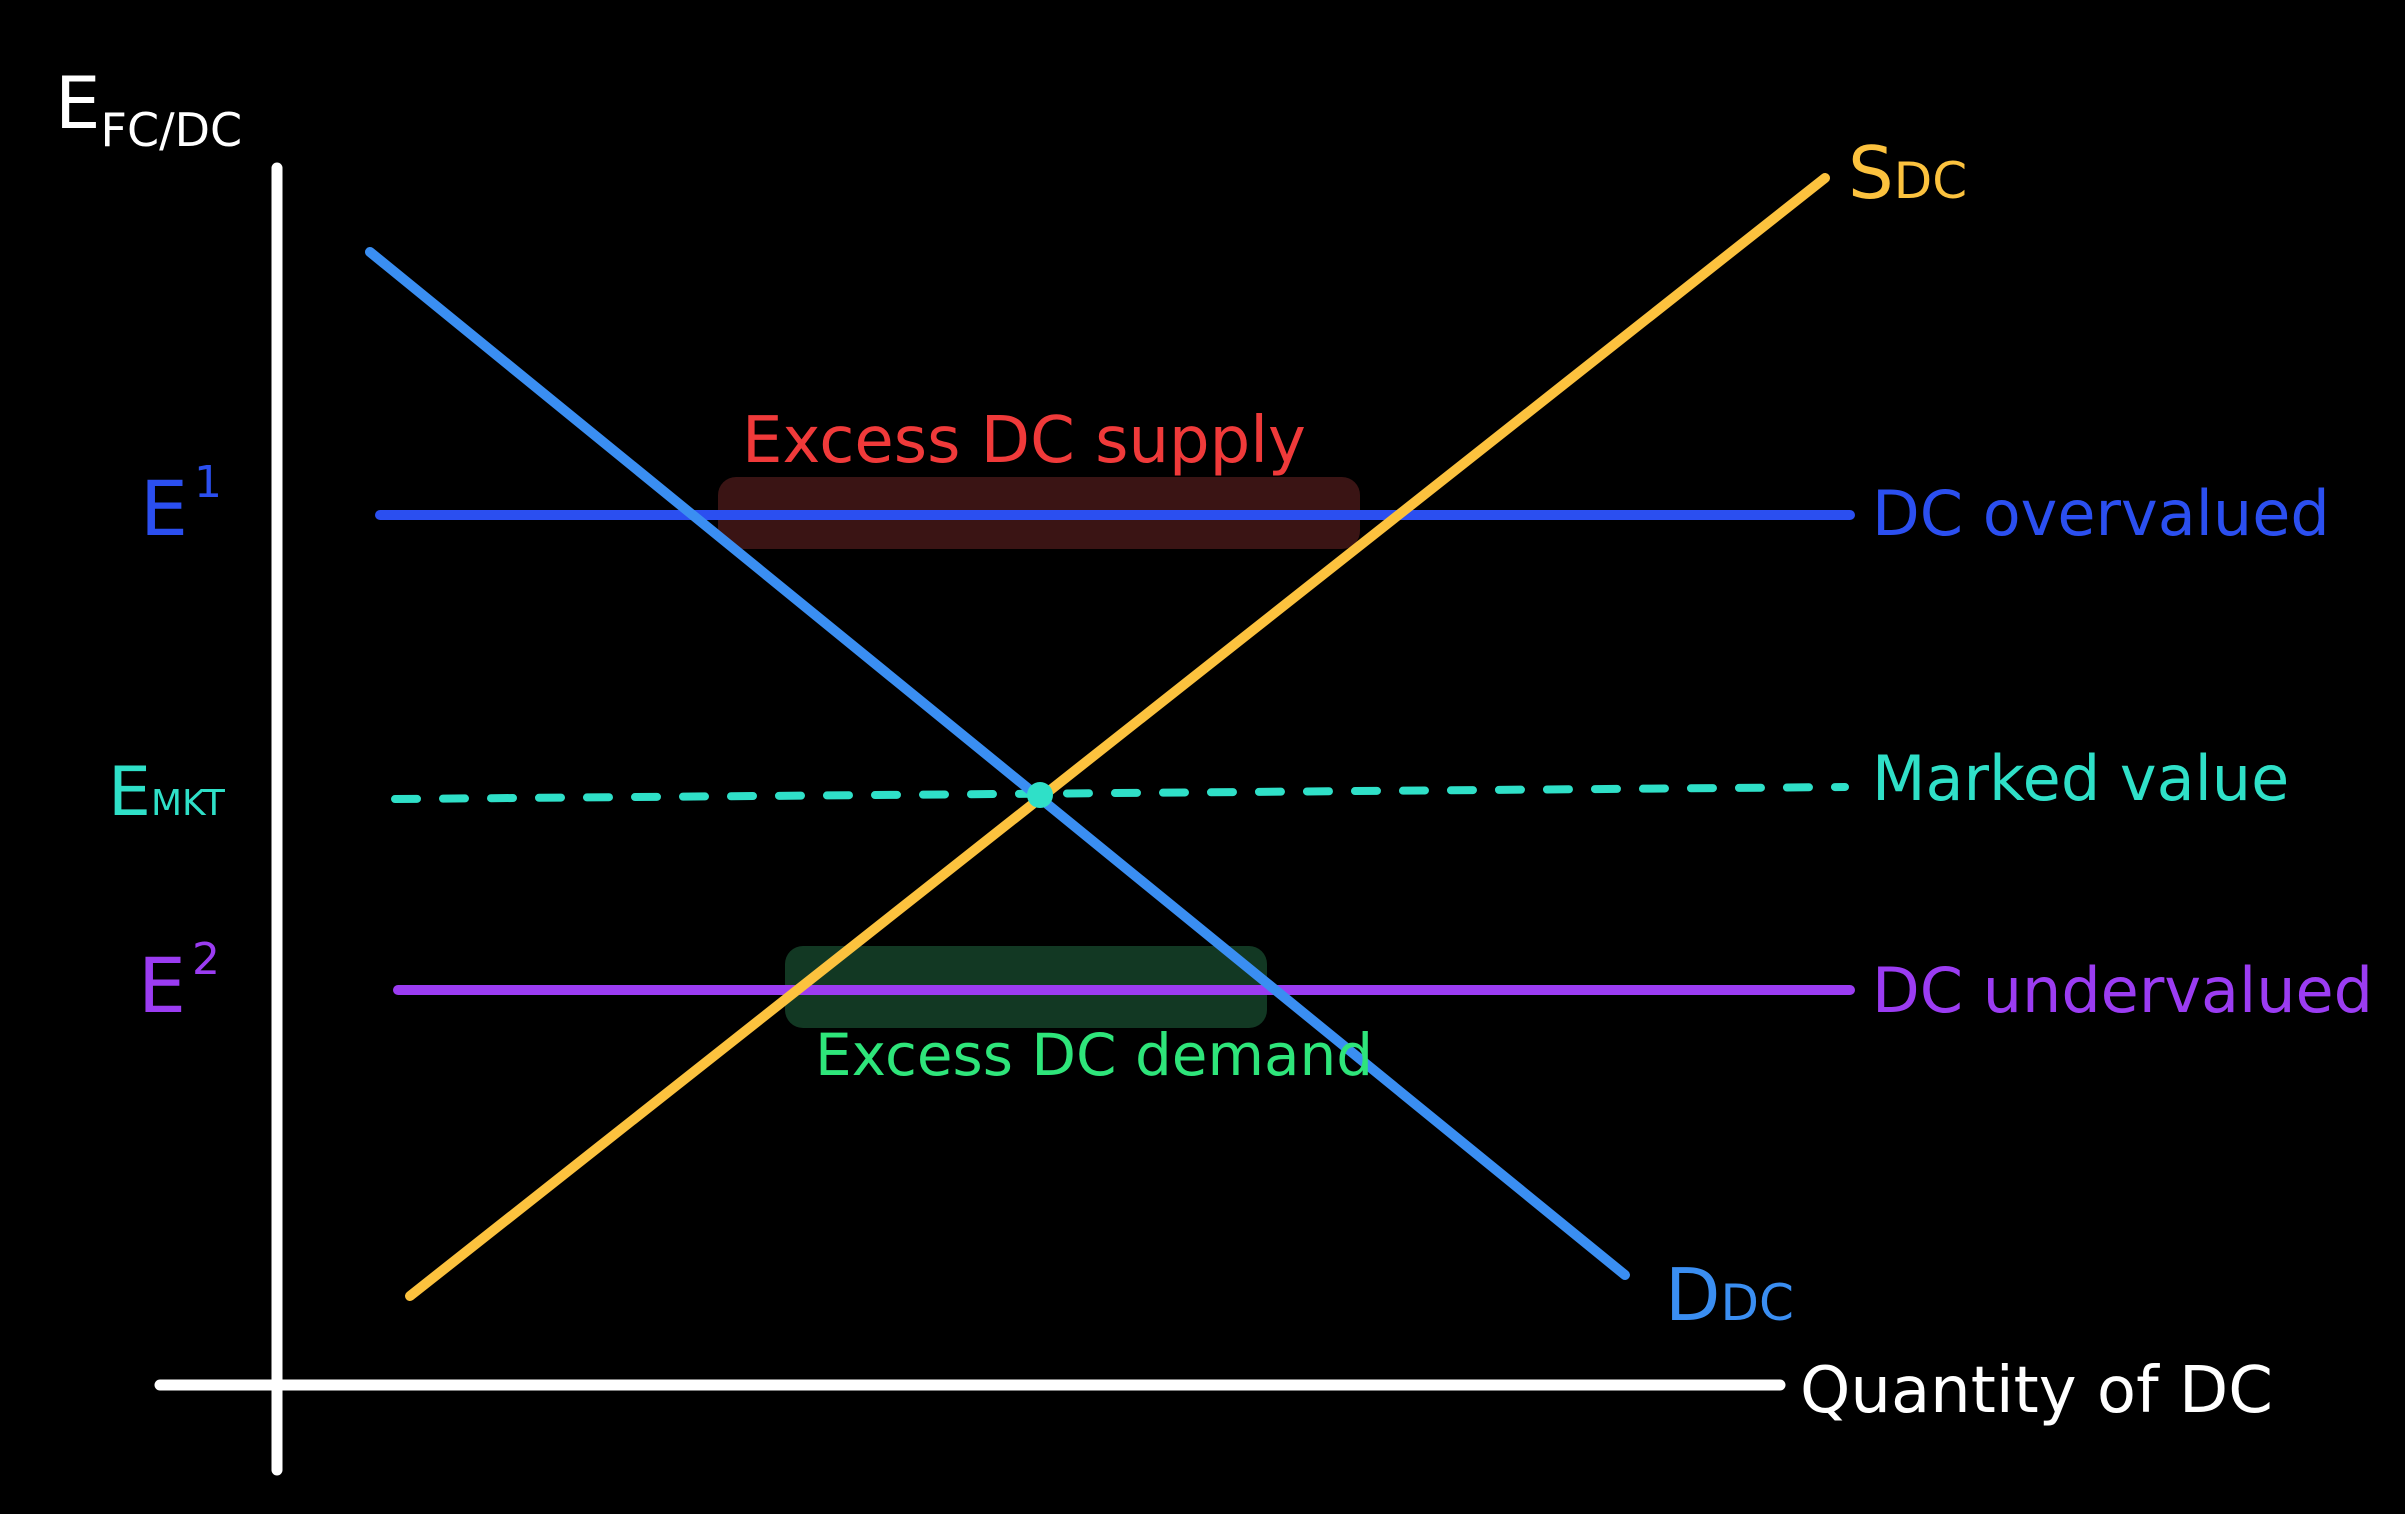  Describe the element at coordinates (1024, 441) in the screenshot. I see `excess-supply-label: Excess DC supply` at that location.